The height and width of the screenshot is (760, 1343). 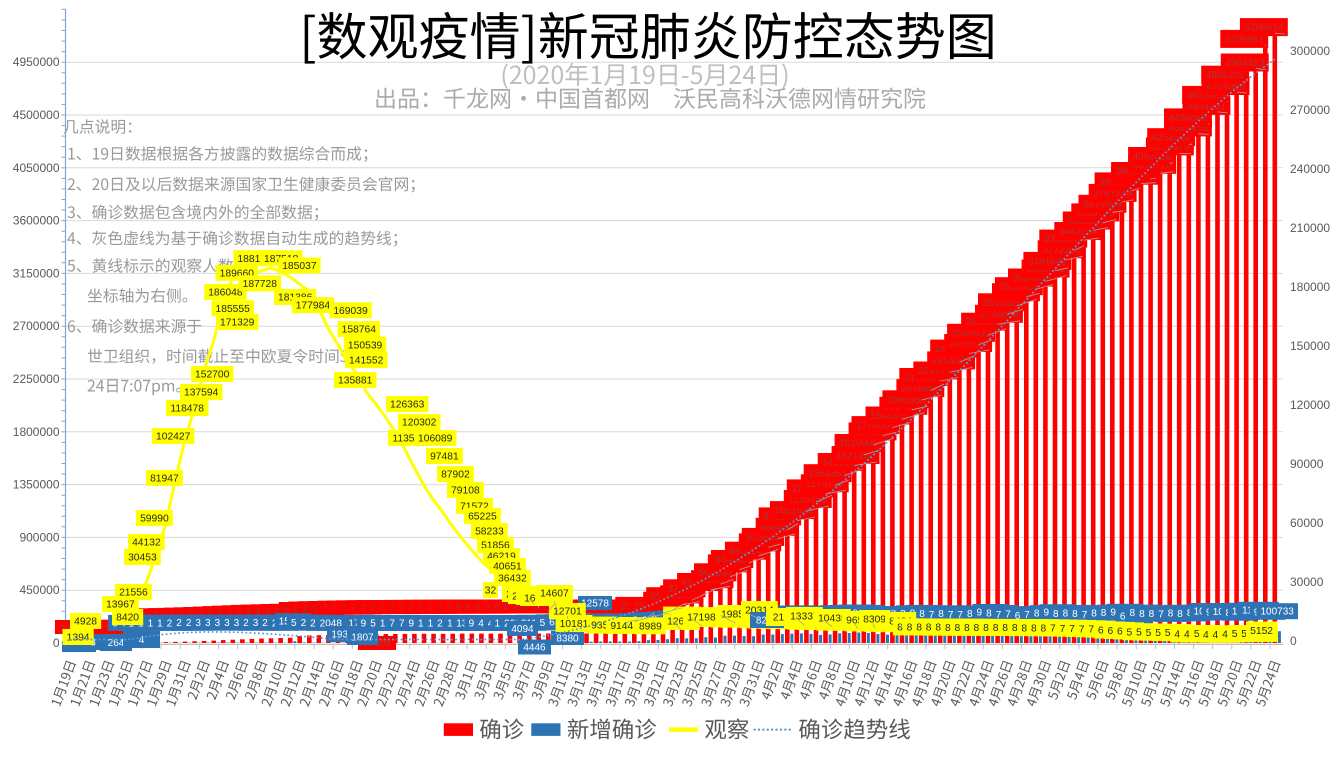 What do you see at coordinates (455, 475) in the screenshot?
I see `svg-text: 87902` at bounding box center [455, 475].